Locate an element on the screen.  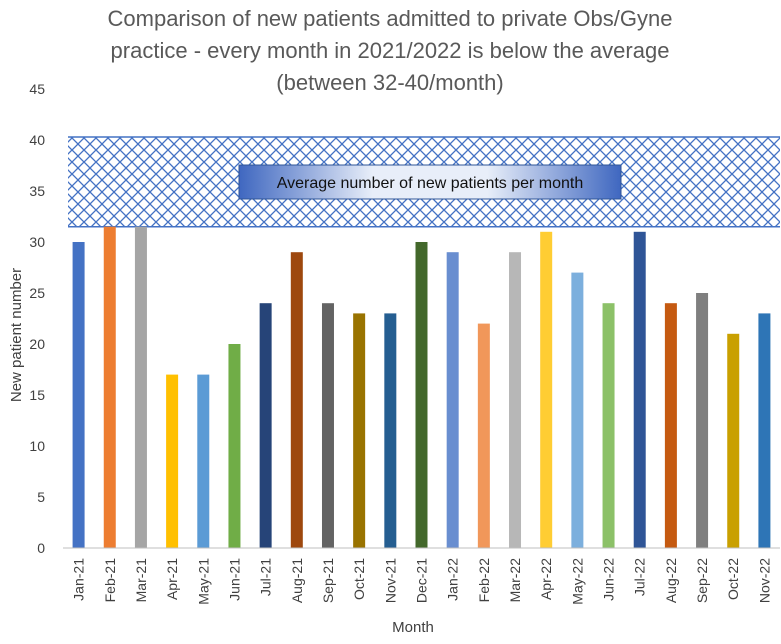
x-tick-label: Jun-22 is located at coordinates (609, 579).